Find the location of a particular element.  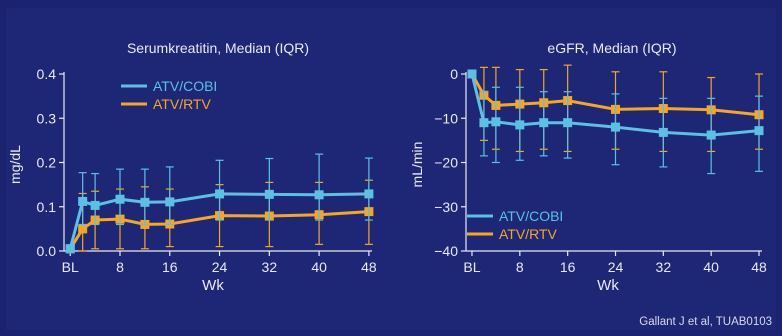

y-tick-label: 0.3 is located at coordinates (47, 118).